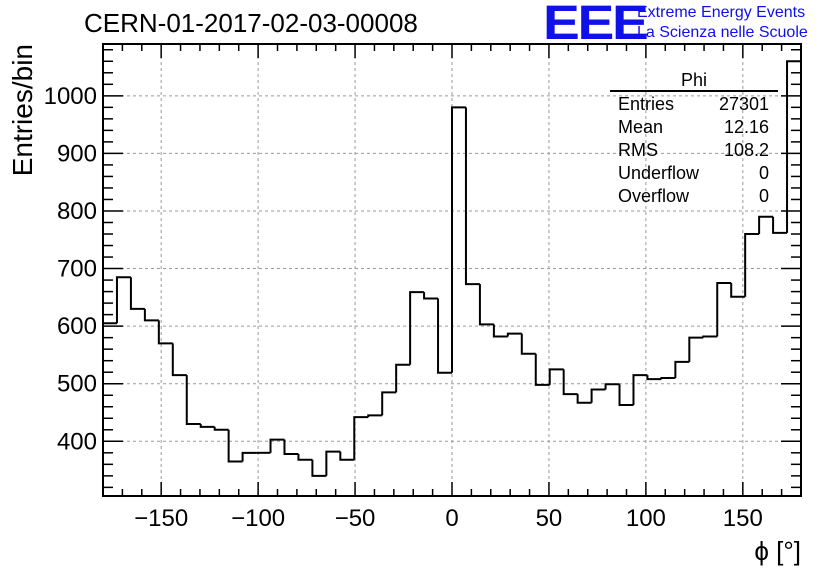 The width and height of the screenshot is (836, 572). Describe the element at coordinates (640, 127) in the screenshot. I see `stats-row-label: Mean` at that location.